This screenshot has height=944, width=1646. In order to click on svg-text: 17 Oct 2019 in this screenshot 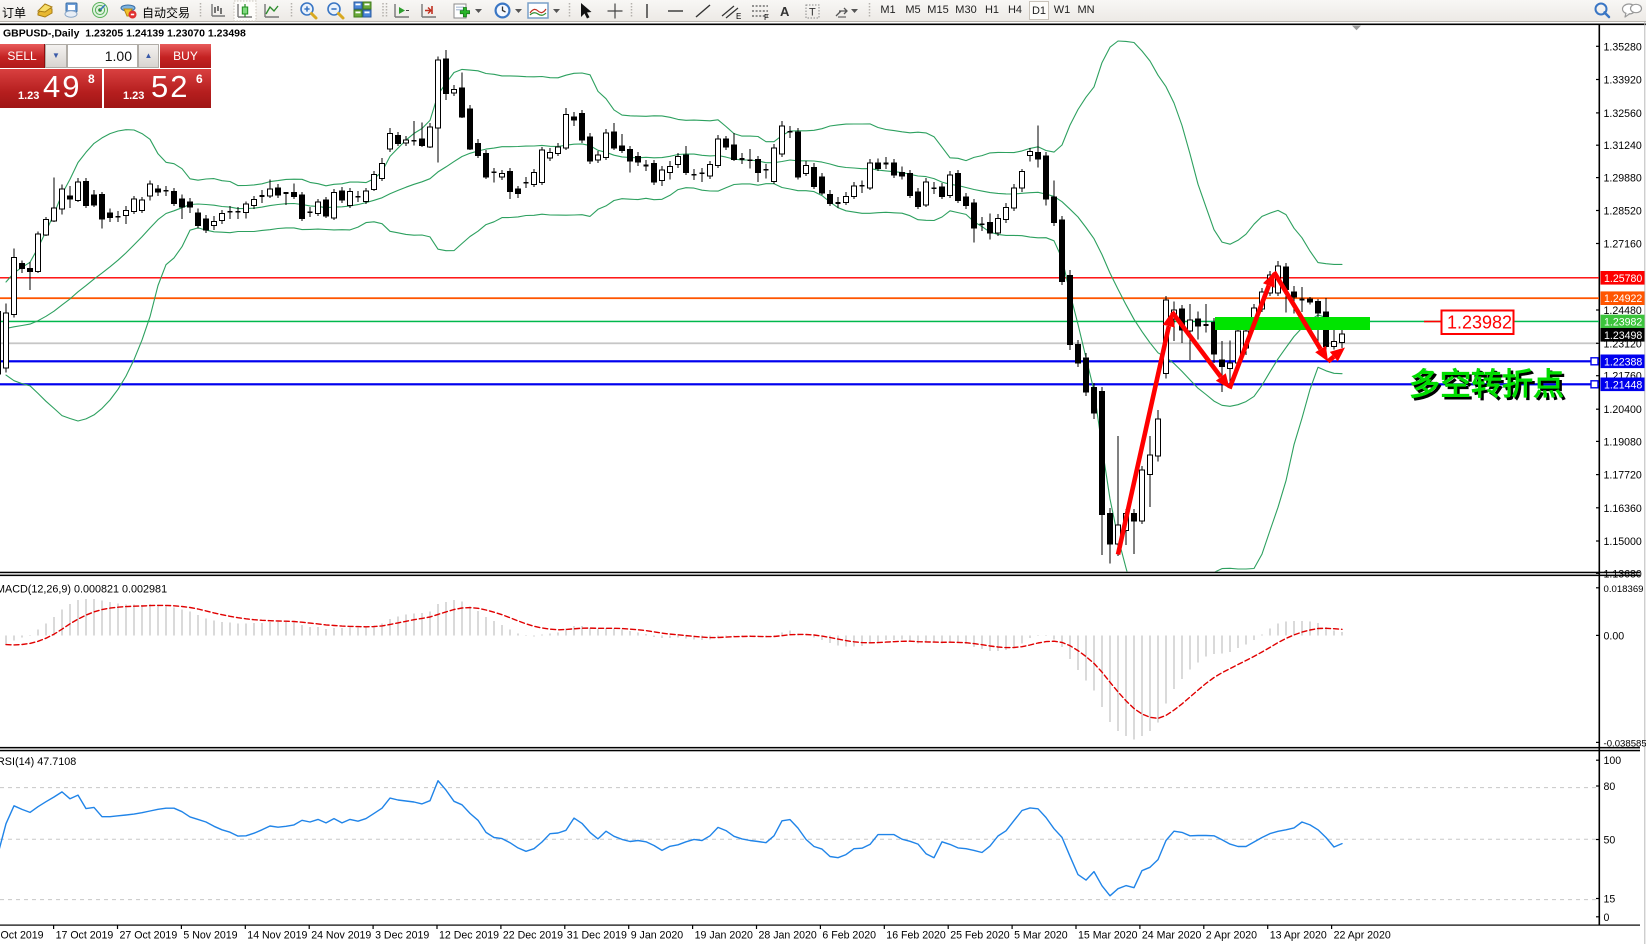, I will do `click(85, 936)`.